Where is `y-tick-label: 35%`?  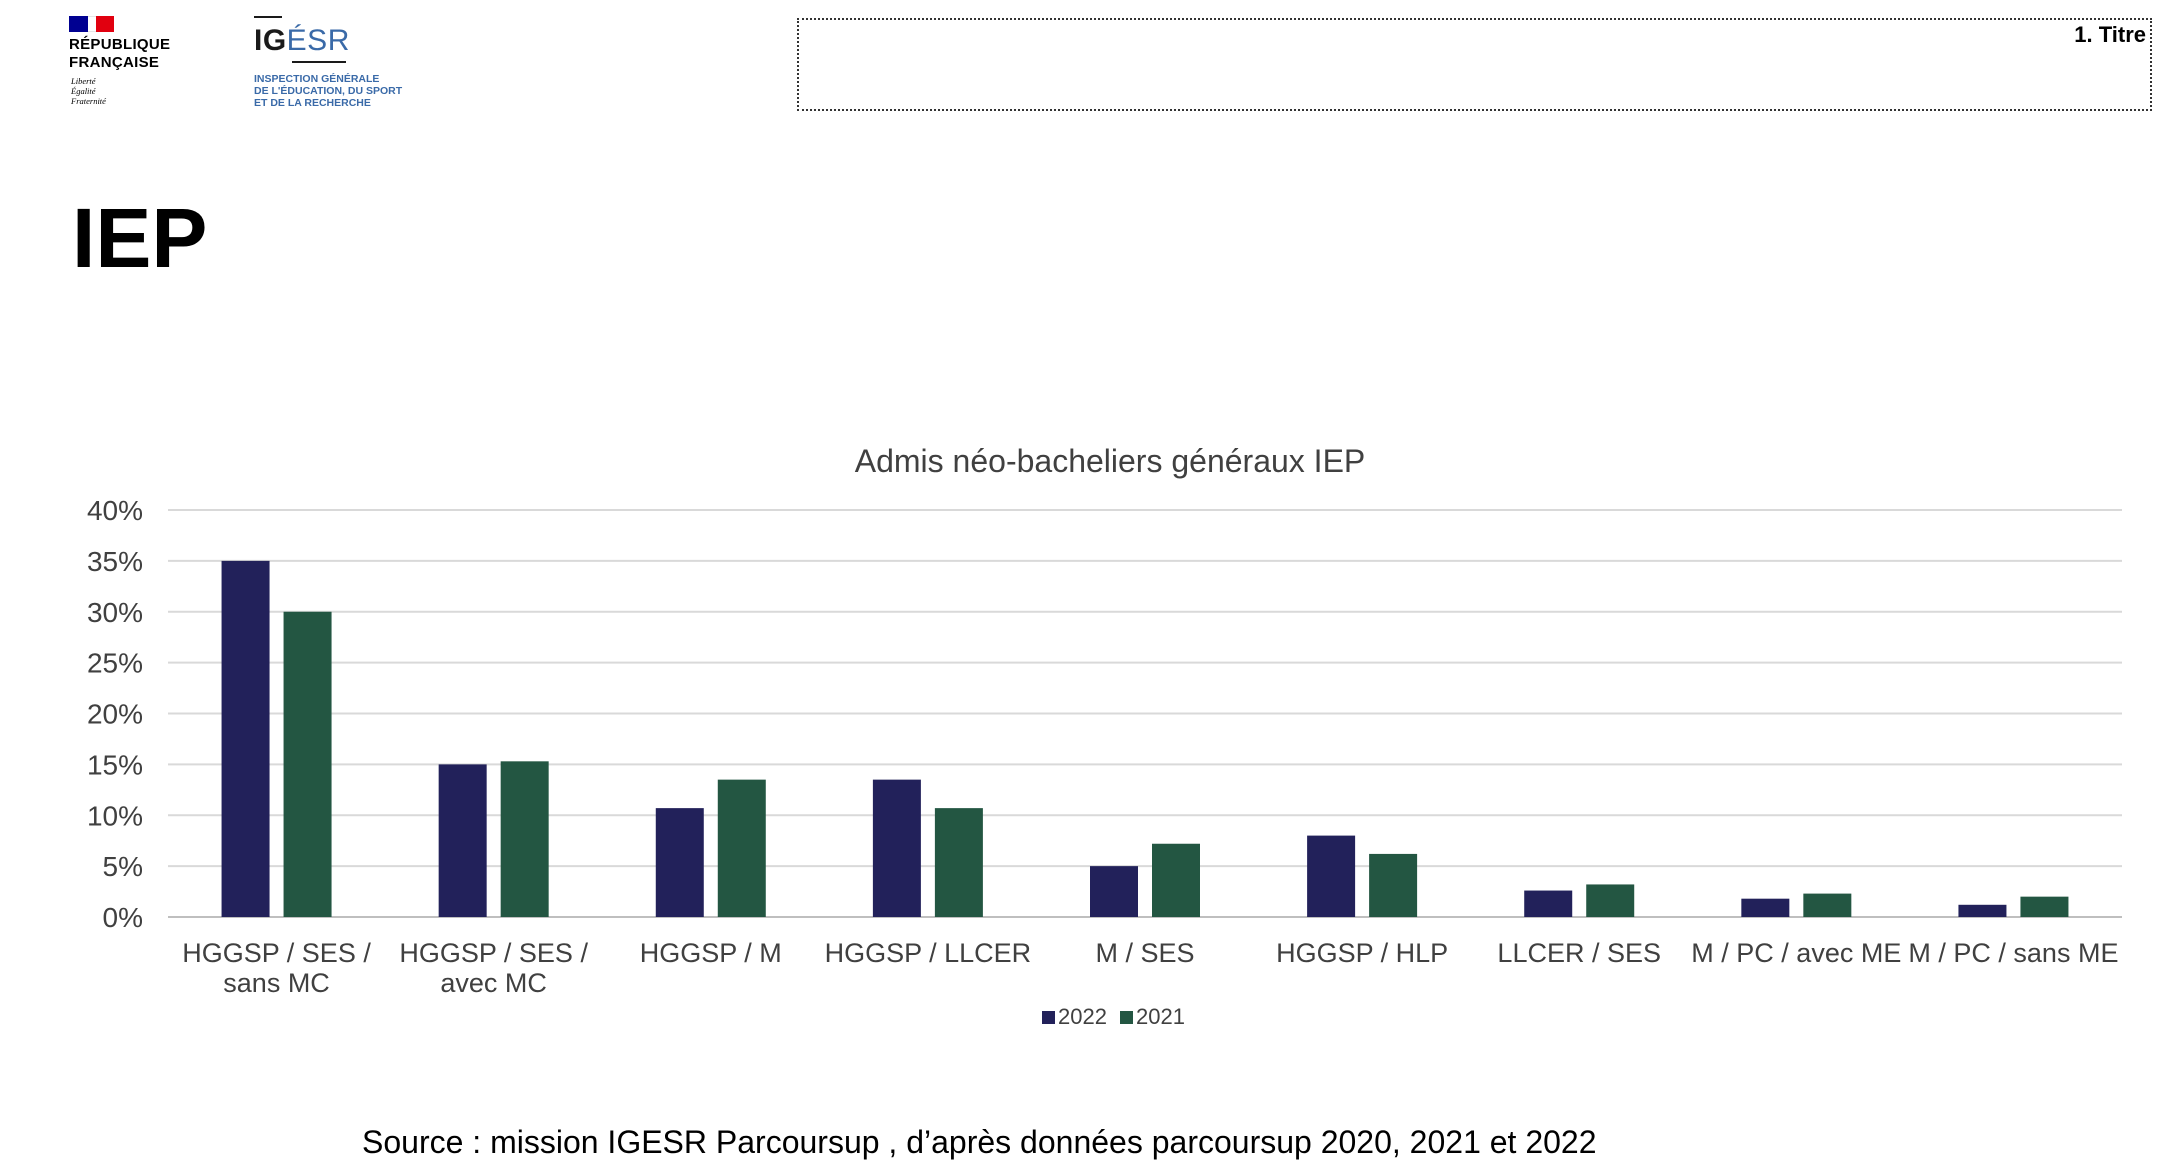
y-tick-label: 35% is located at coordinates (115, 561).